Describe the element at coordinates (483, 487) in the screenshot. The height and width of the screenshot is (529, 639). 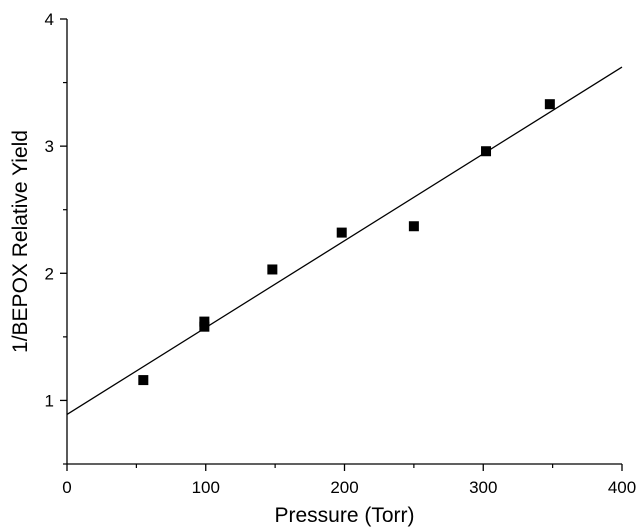
I see `x-tick-label: 300` at that location.